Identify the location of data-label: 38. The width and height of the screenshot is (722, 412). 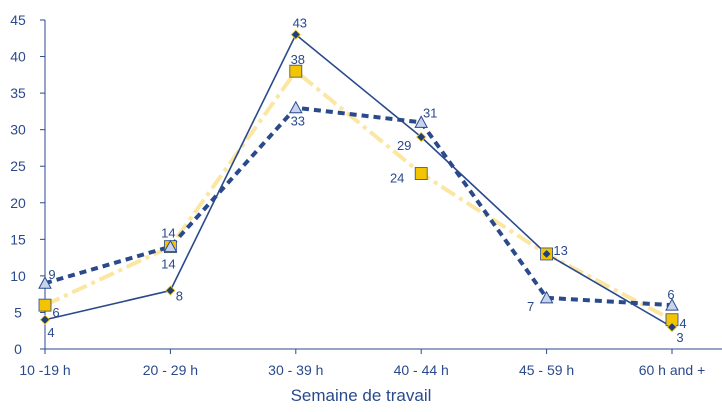
(298, 59).